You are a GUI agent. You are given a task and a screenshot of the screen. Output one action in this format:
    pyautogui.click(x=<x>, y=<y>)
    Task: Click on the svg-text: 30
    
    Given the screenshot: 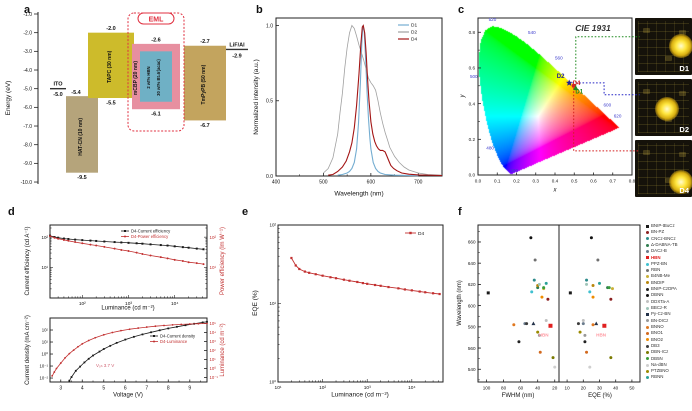 What is the action you would take?
    pyautogui.click(x=600, y=388)
    